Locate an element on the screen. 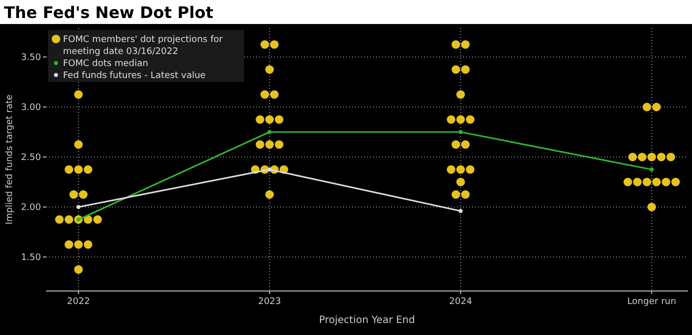 This screenshot has width=692, height=335. x-tick-label: 2022 is located at coordinates (78, 302).